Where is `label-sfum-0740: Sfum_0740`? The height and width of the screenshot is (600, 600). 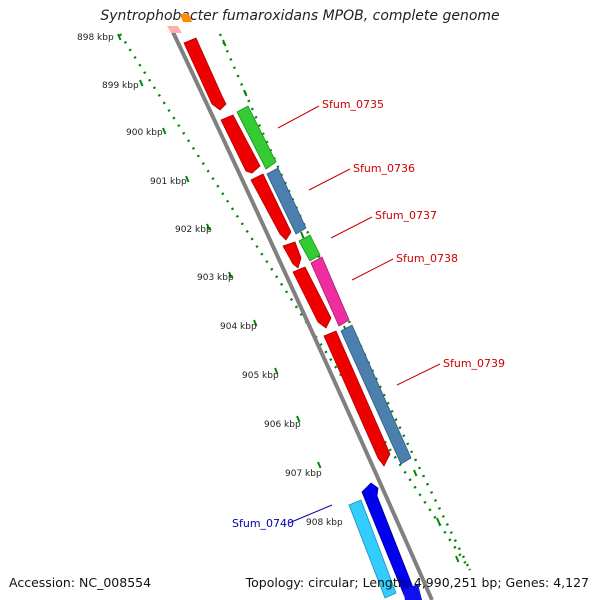
label-sfum-0740: Sfum_0740 is located at coordinates (263, 523).